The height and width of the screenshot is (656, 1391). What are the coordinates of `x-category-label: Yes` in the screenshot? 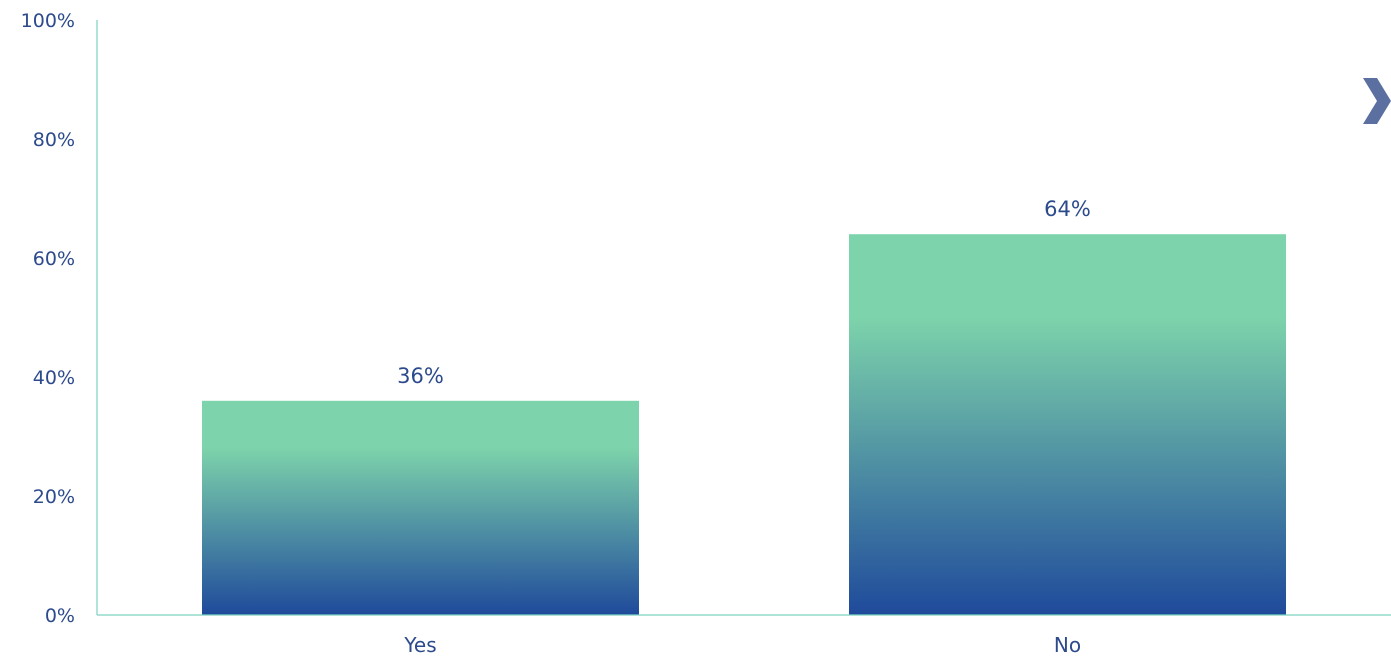 It's located at (419, 644).